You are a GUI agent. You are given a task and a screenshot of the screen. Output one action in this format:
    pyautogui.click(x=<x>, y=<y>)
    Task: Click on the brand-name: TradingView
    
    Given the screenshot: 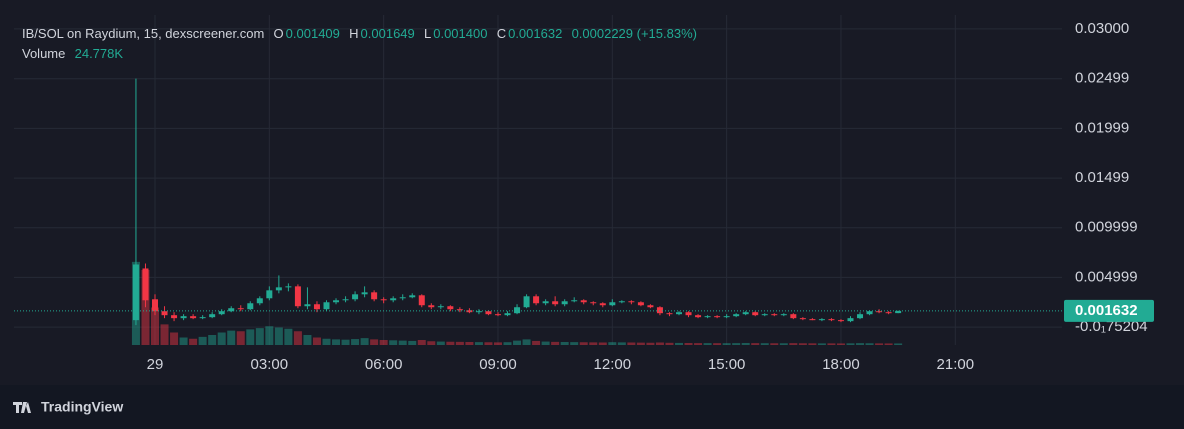 What is the action you would take?
    pyautogui.click(x=82, y=407)
    